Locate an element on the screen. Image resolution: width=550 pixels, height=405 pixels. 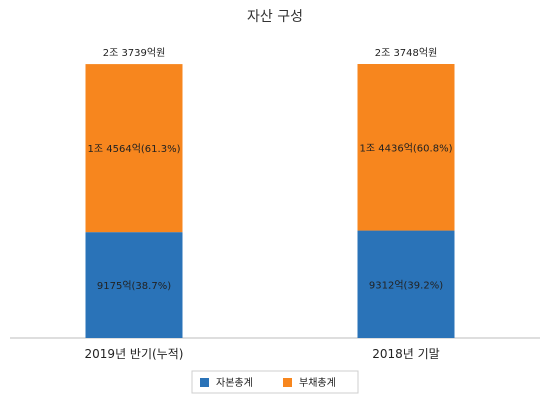
data-label-equity-0: 9175억(38.7%) is located at coordinates (134, 286).